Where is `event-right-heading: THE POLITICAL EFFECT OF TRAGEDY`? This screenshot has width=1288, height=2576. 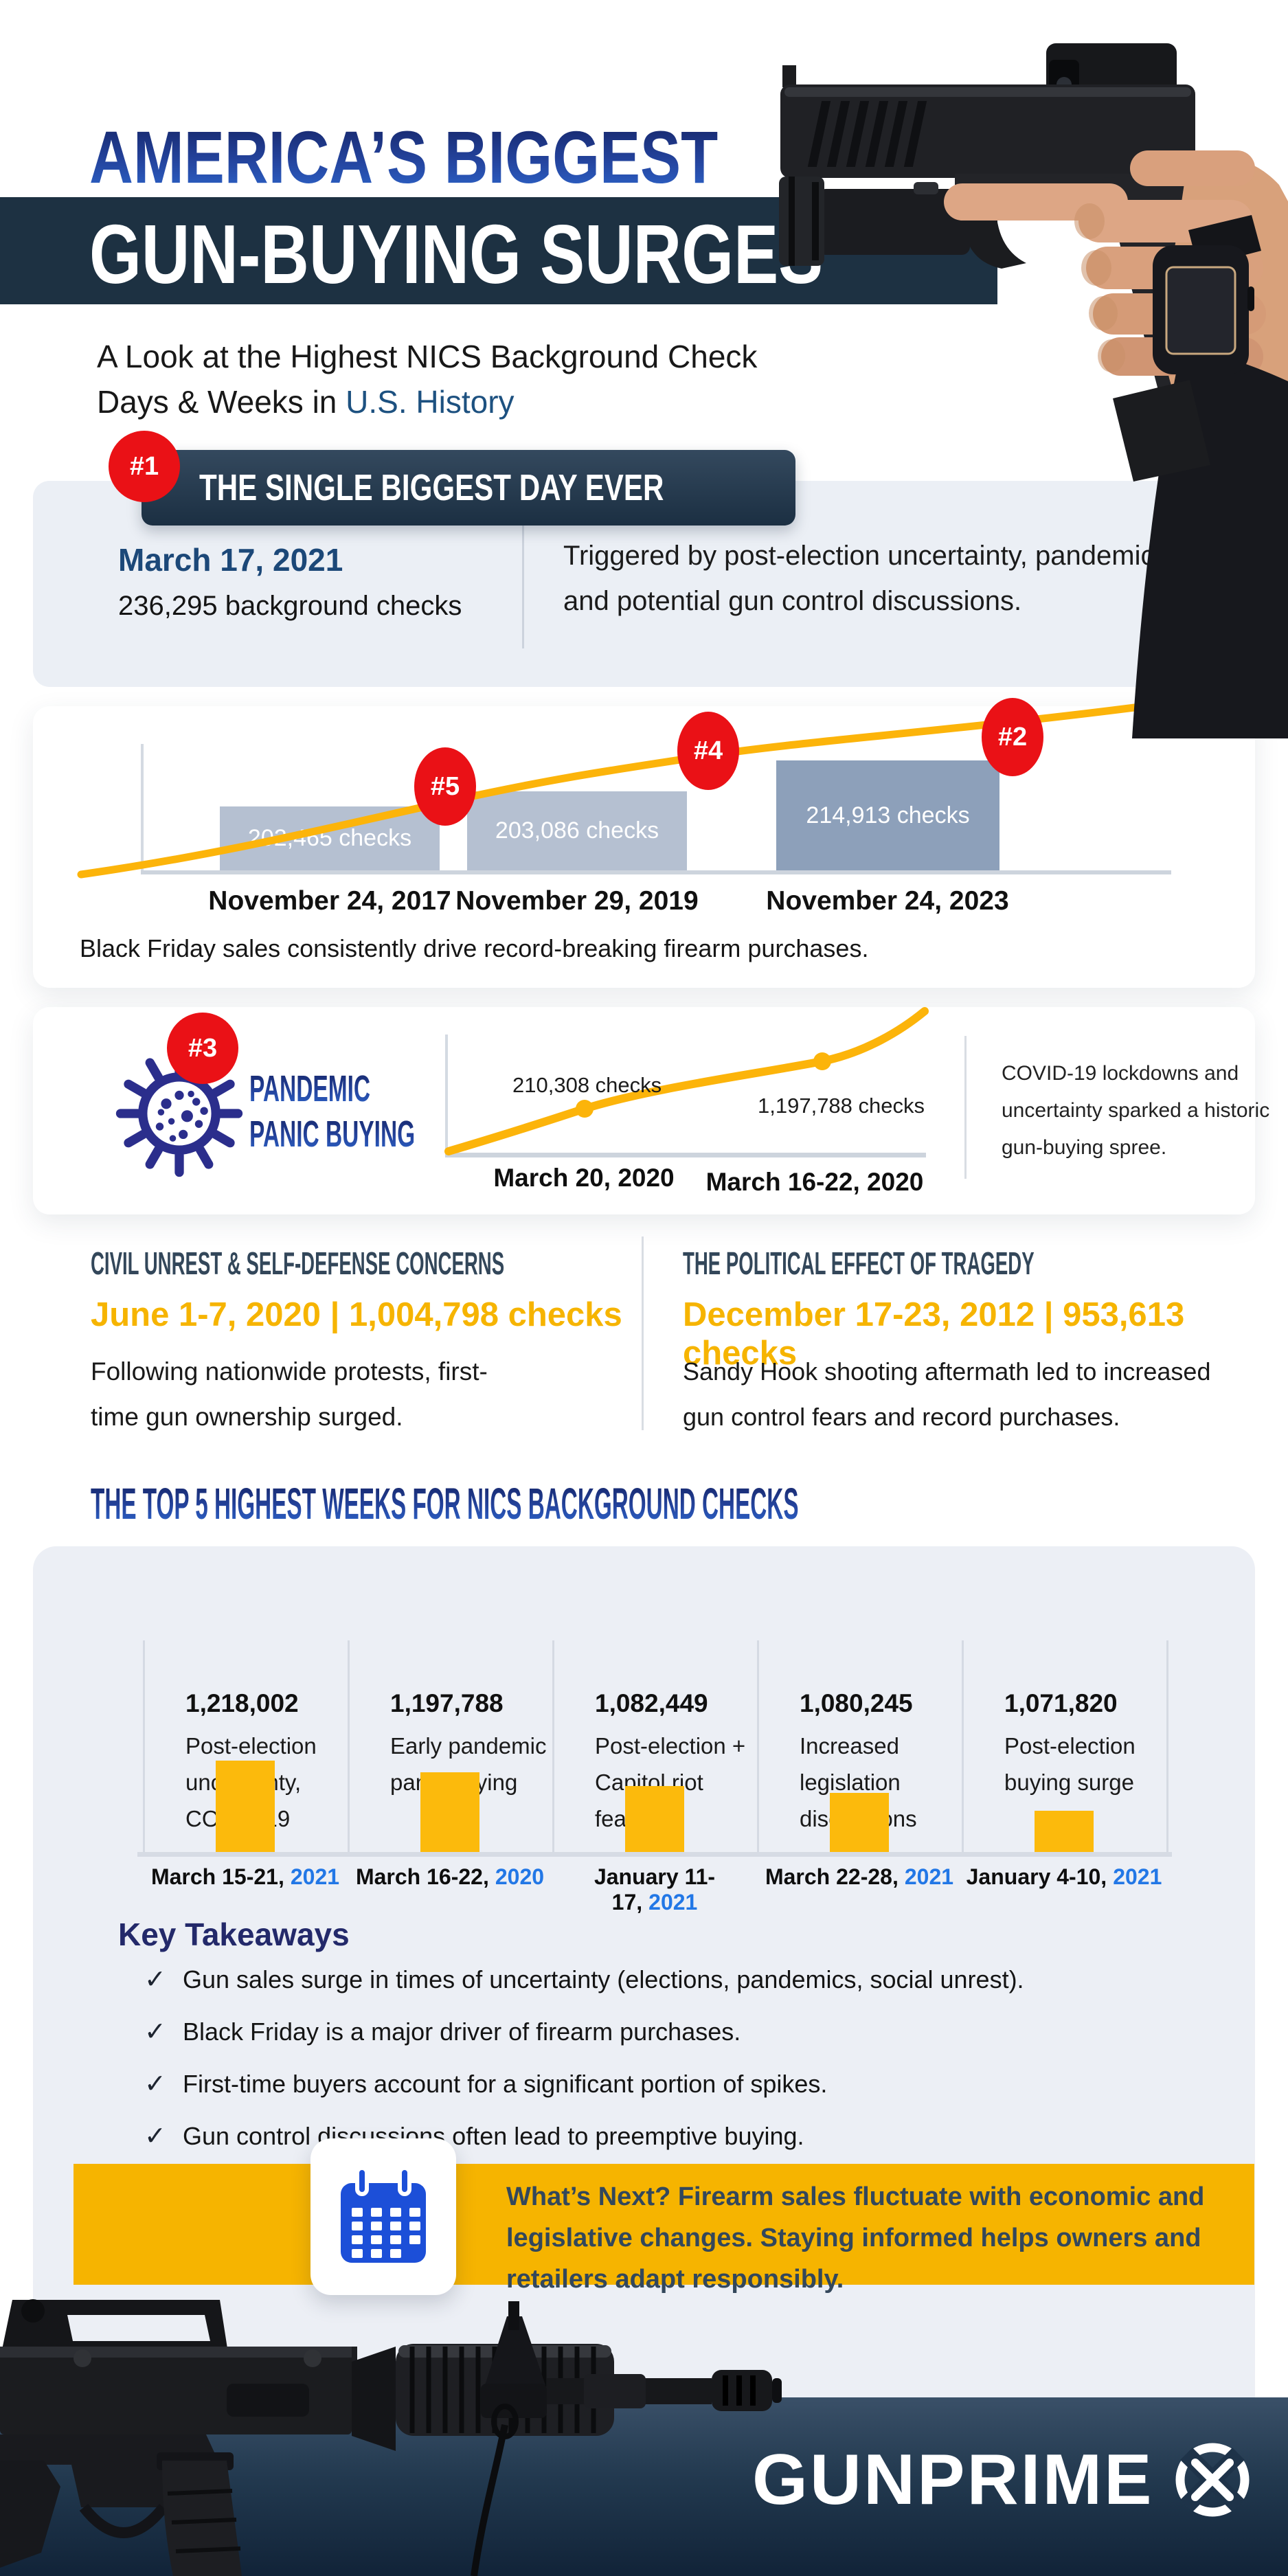
event-right-heading: THE POLITICAL EFFECT OF TRAGEDY is located at coordinates (859, 1263).